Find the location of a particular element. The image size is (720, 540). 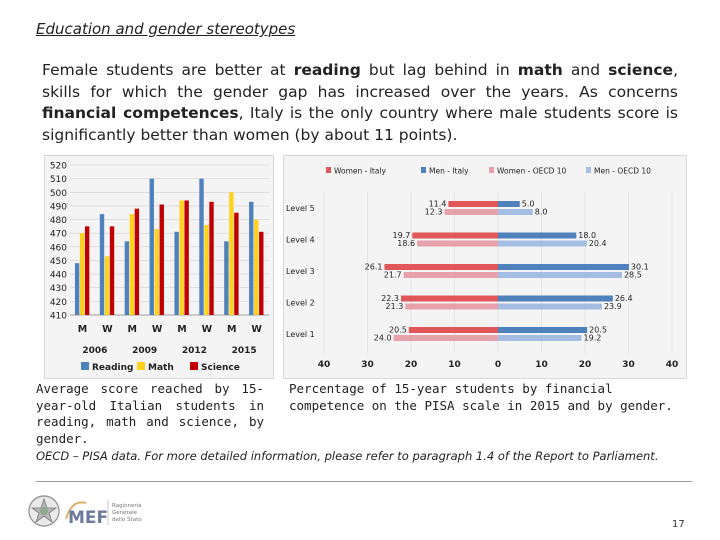

data-label: 12.3 is located at coordinates (434, 212).